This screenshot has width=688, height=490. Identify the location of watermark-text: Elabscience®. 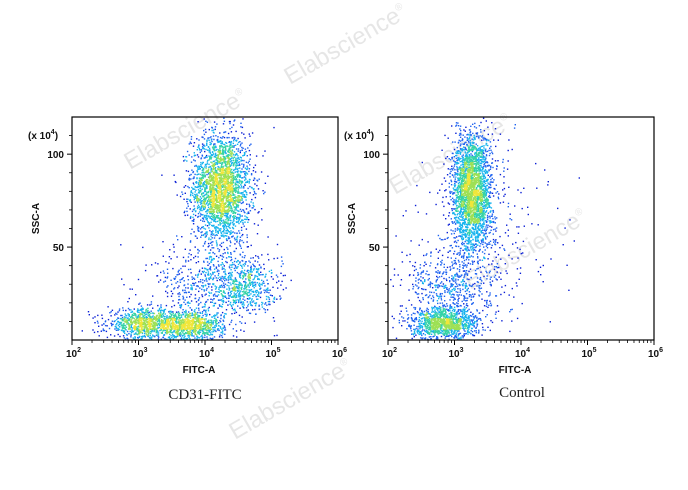
(291, 399).